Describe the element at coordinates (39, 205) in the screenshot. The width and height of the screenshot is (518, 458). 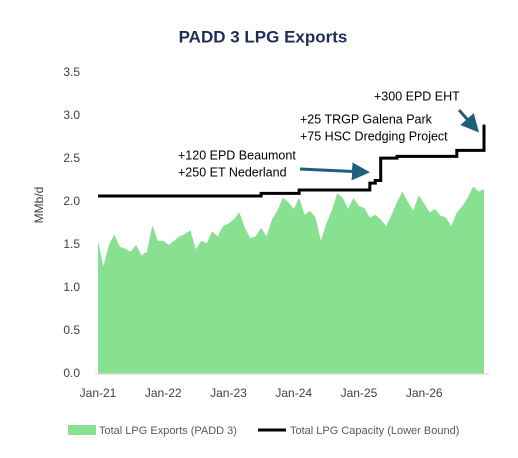
I see `y-axis-label: MMb/d` at that location.